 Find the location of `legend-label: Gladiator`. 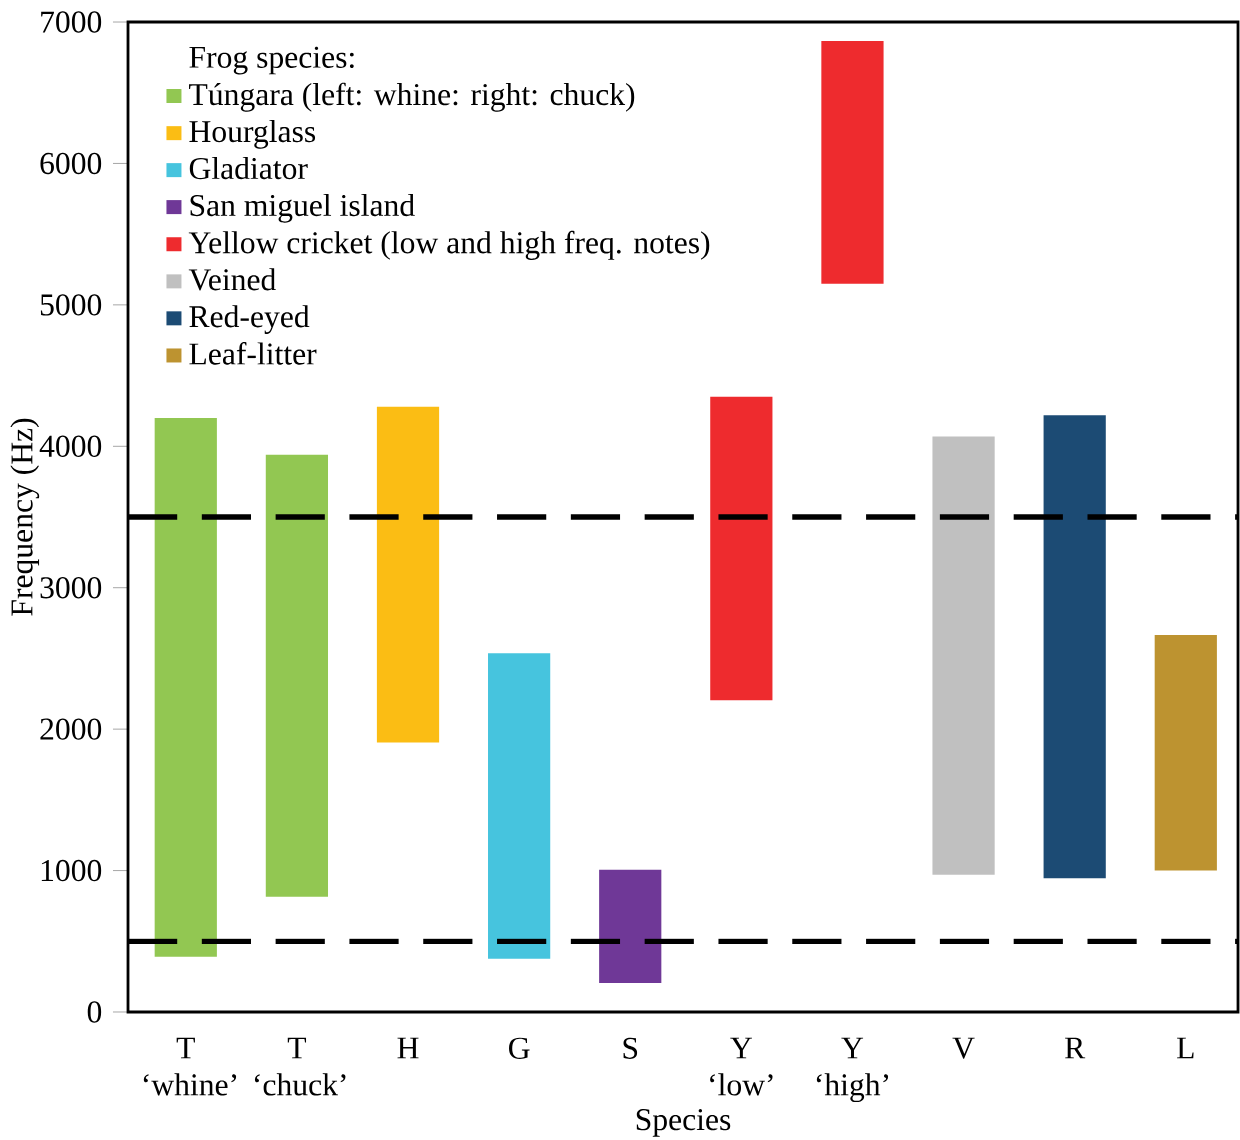

legend-label: Gladiator is located at coordinates (248, 168).